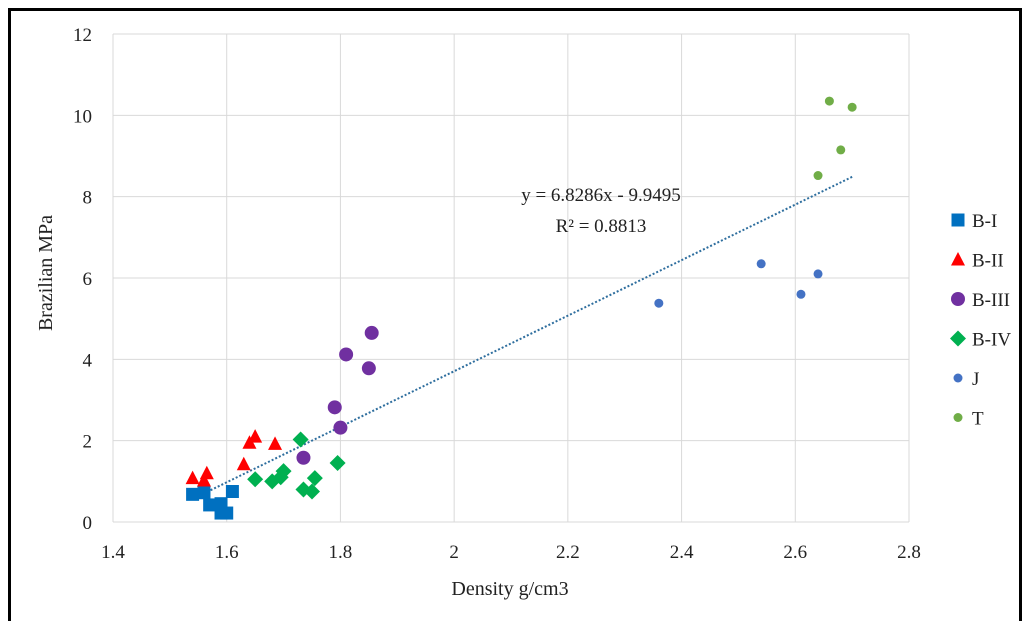 Image resolution: width=1030 pixels, height=621 pixels. What do you see at coordinates (511, 552) in the screenshot?
I see `x-tick-labels: 1.4 1.6 1.8 2 2.2 2.4 2.6 2.8` at bounding box center [511, 552].